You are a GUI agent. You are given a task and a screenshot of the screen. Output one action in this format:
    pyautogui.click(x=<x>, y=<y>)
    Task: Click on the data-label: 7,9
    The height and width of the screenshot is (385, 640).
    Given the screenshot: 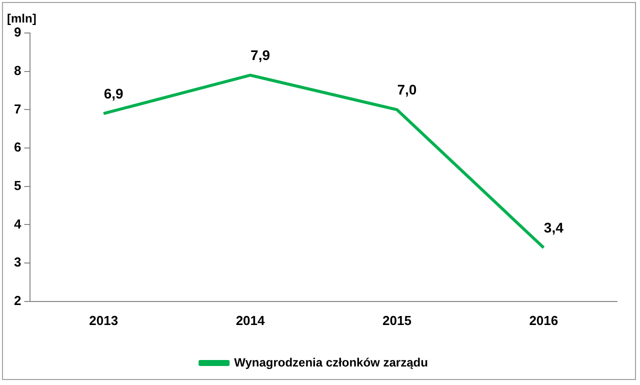 What is the action you would take?
    pyautogui.click(x=260, y=55)
    